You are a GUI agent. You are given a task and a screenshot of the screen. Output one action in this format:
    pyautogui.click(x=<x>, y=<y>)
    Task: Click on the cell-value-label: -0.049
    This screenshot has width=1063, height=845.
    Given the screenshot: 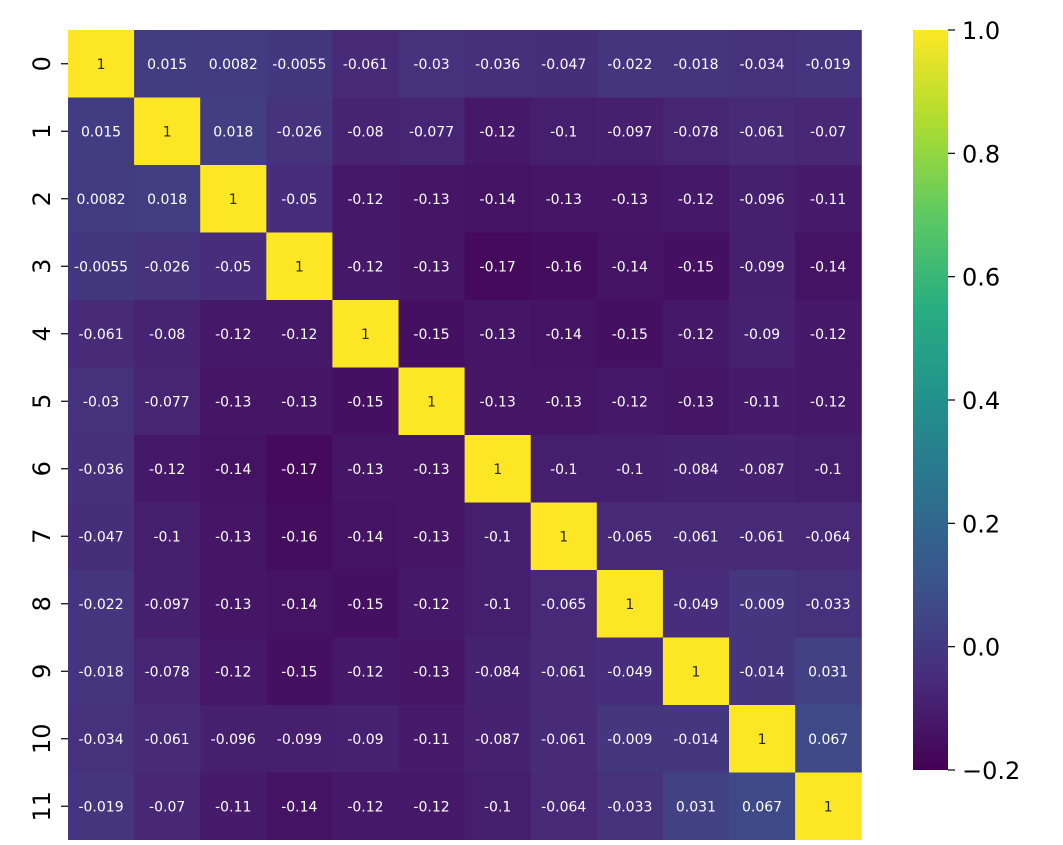 What is the action you would take?
    pyautogui.click(x=695, y=605)
    